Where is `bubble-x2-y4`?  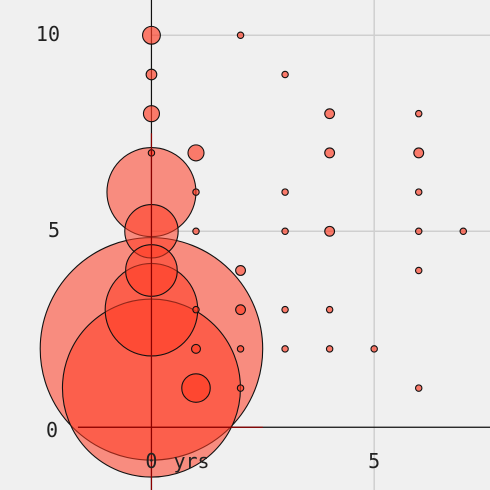
bubble-x2-y4 is located at coordinates (240, 270).